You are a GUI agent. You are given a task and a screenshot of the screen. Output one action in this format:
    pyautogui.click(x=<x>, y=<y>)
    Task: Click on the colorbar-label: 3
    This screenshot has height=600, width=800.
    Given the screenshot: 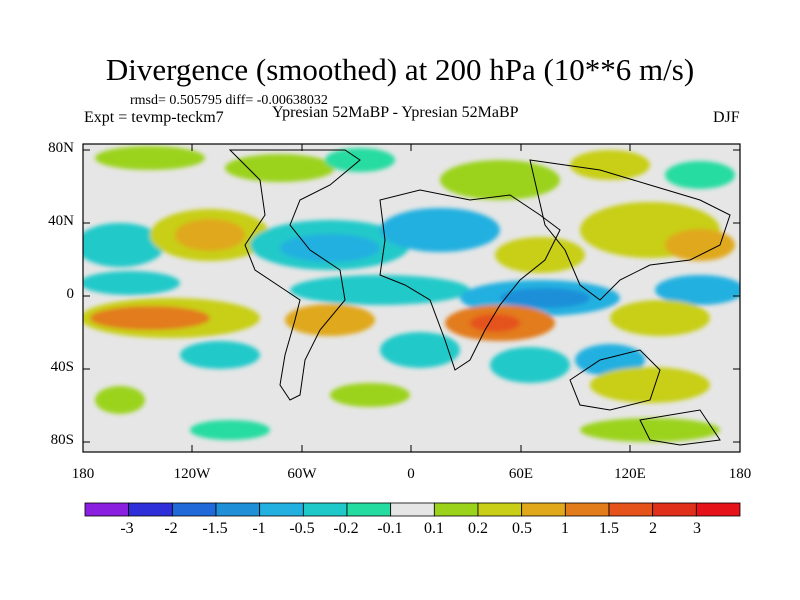 What is the action you would take?
    pyautogui.click(x=697, y=528)
    